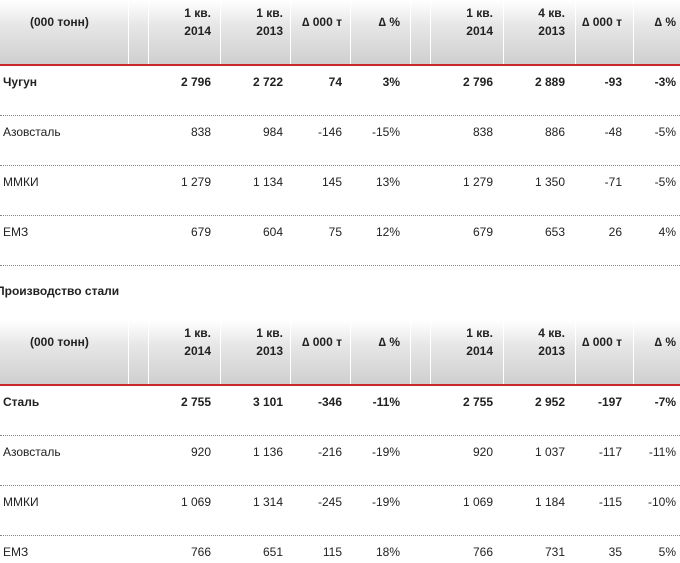 The width and height of the screenshot is (680, 563). Describe the element at coordinates (549, 452) in the screenshot. I see `table-cell: 1 037` at that location.